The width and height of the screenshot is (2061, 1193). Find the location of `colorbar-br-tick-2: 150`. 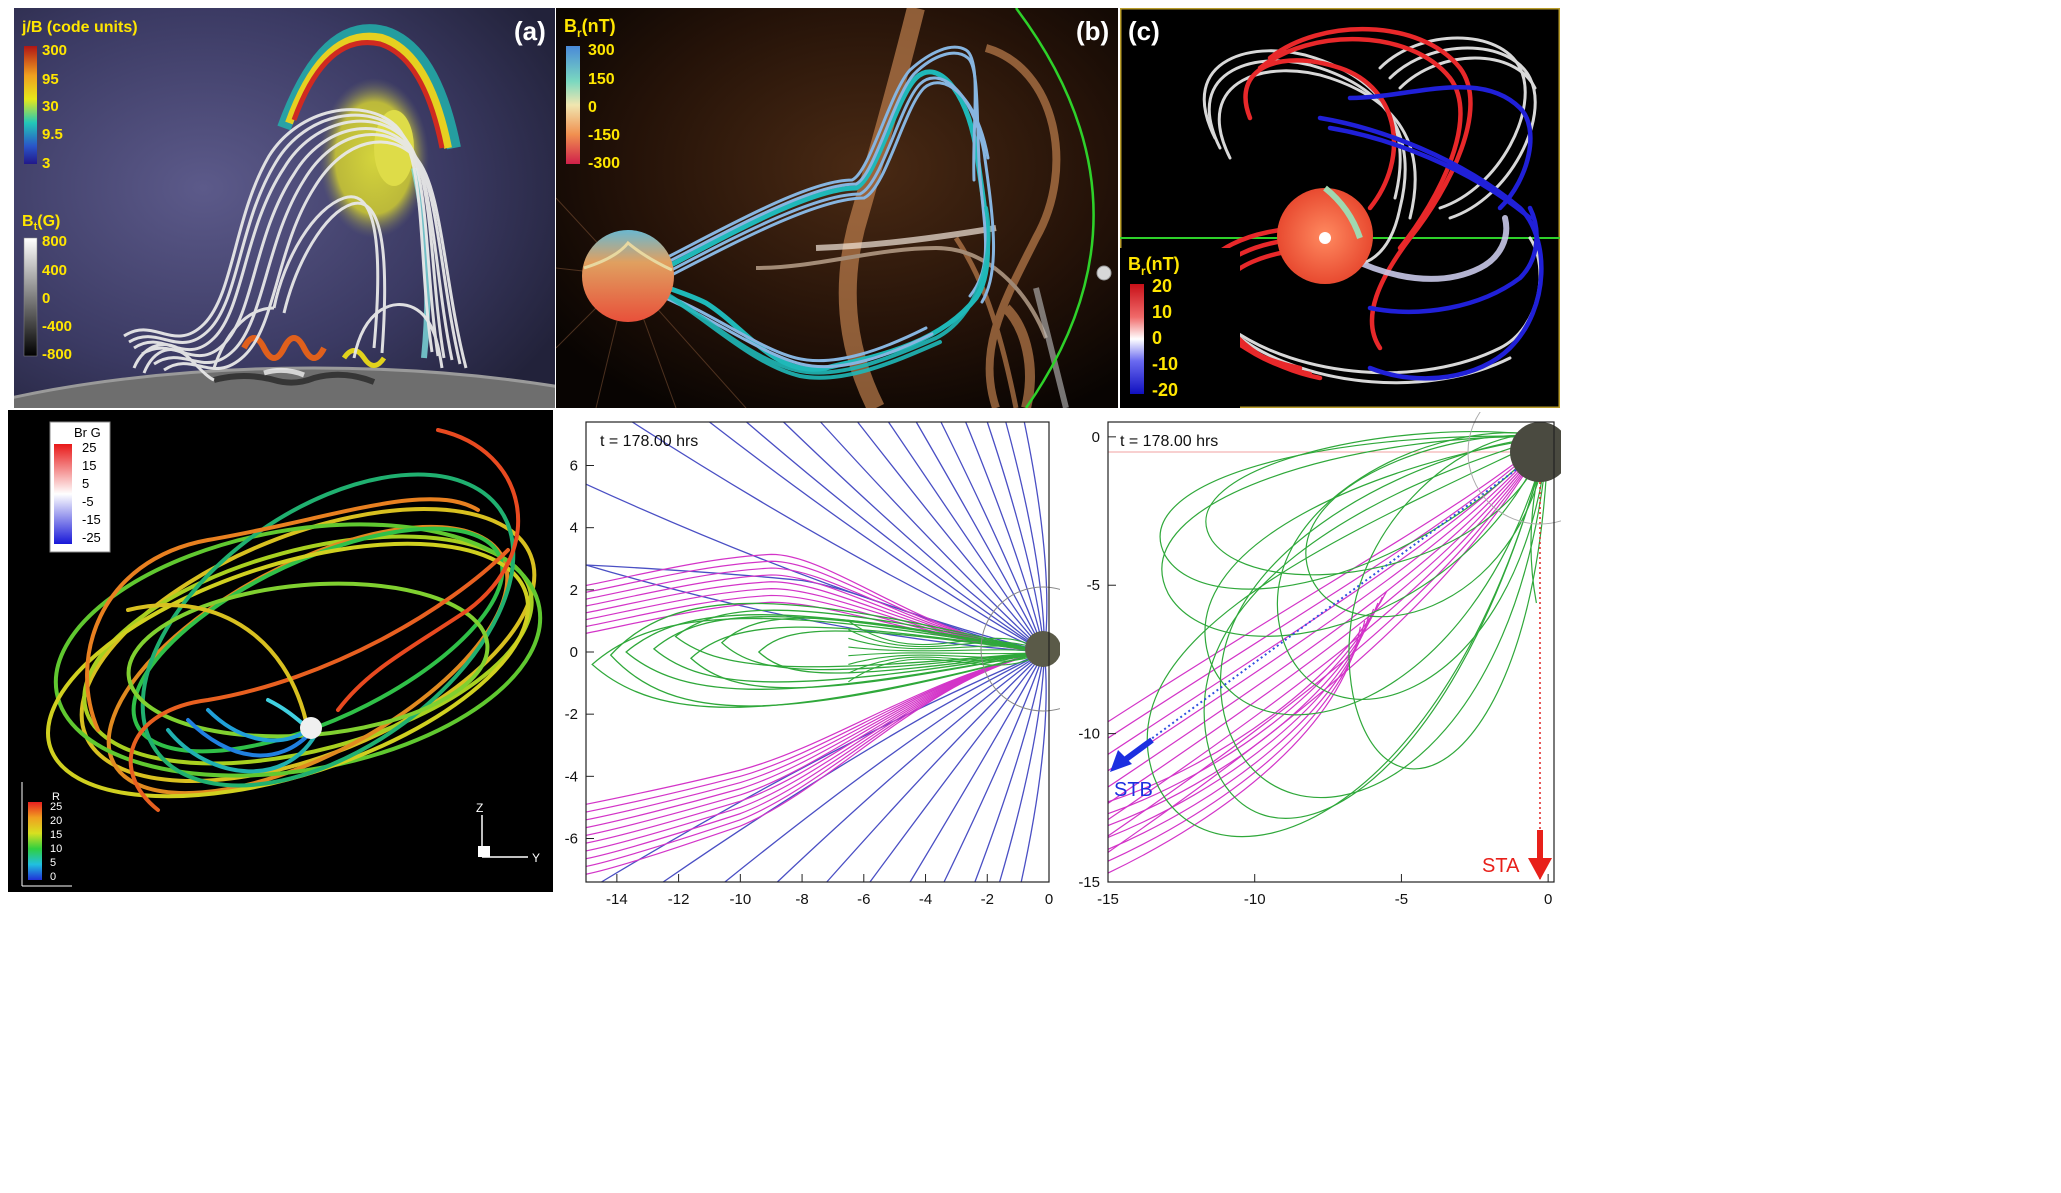

colorbar-br-tick-2: 150 is located at coordinates (601, 79).